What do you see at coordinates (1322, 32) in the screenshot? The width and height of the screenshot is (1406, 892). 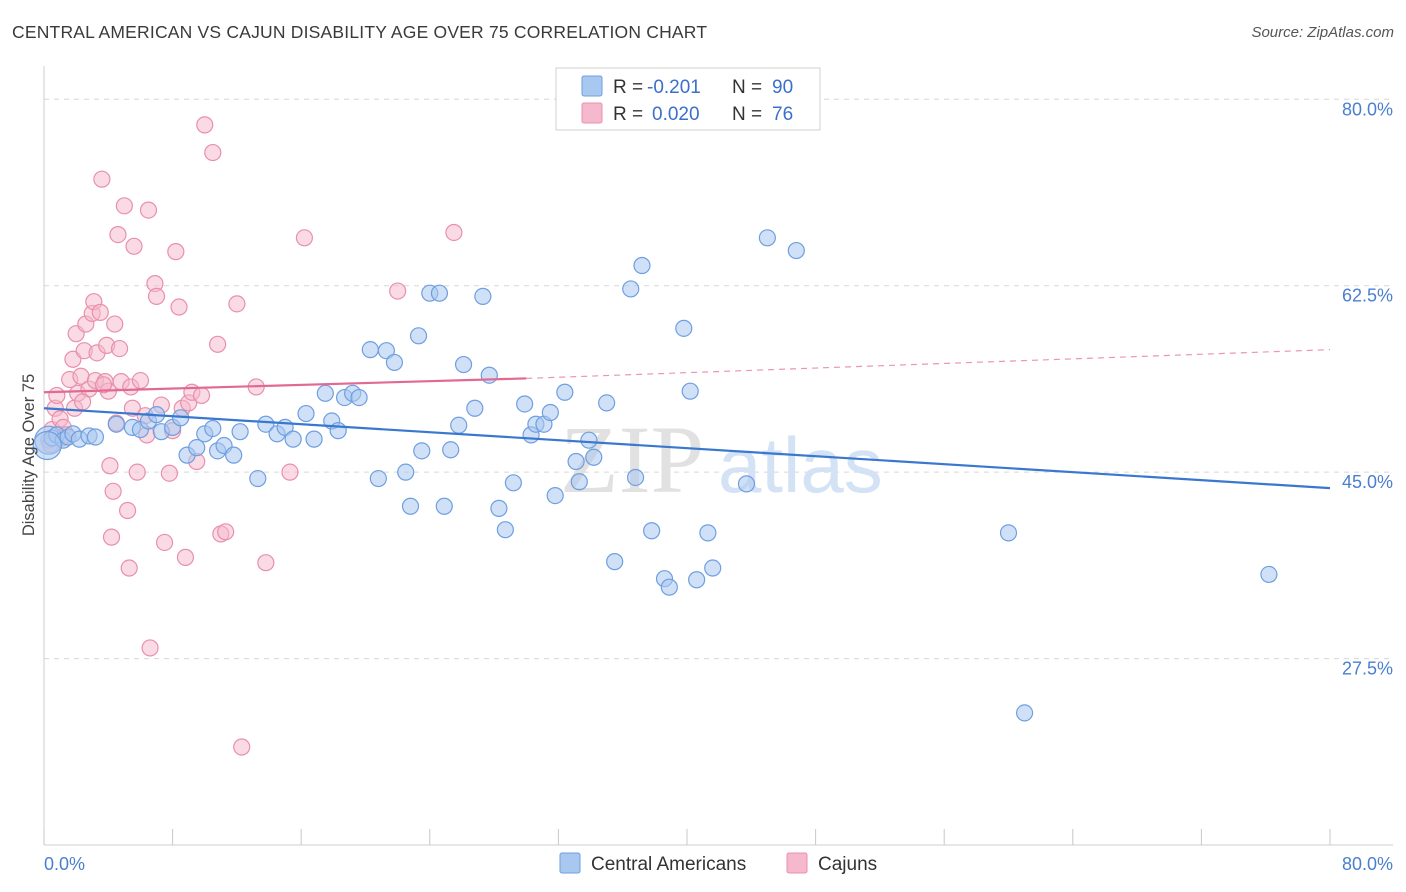 I see `source-credit: Source: ZipAtlas.com` at bounding box center [1322, 32].